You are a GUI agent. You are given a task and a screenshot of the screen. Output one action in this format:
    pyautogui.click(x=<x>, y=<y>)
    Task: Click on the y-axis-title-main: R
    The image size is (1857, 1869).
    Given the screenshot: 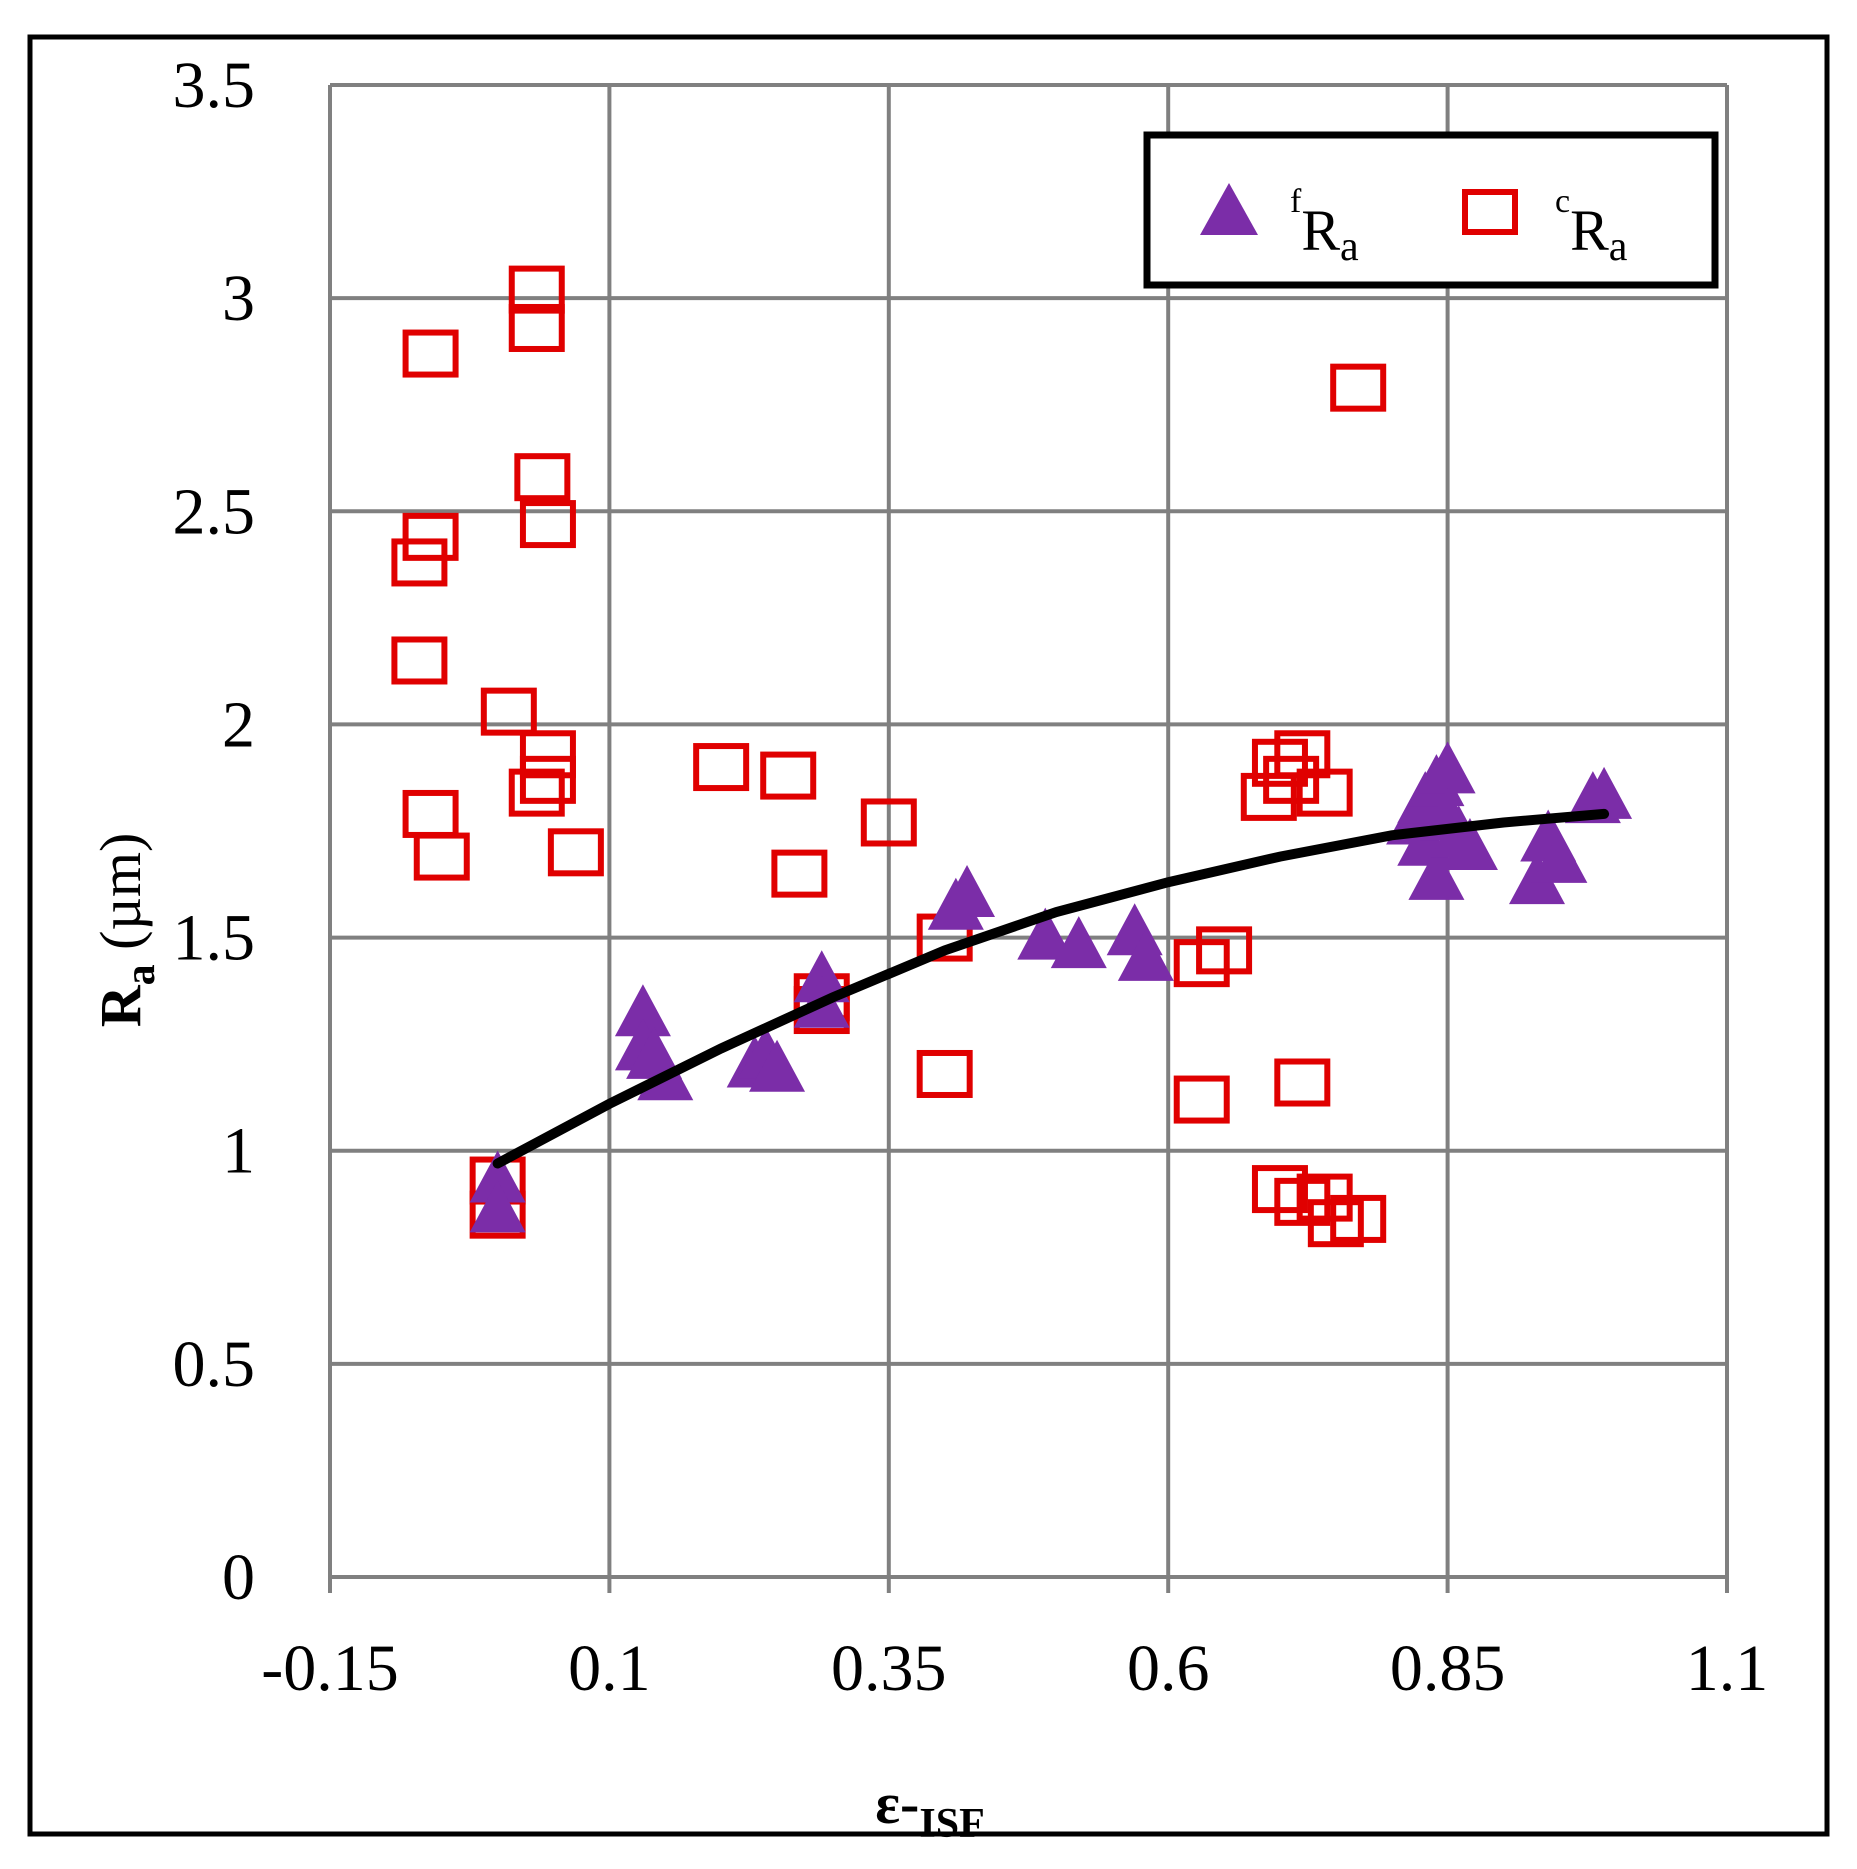 What is the action you would take?
    pyautogui.click(x=120, y=1005)
    